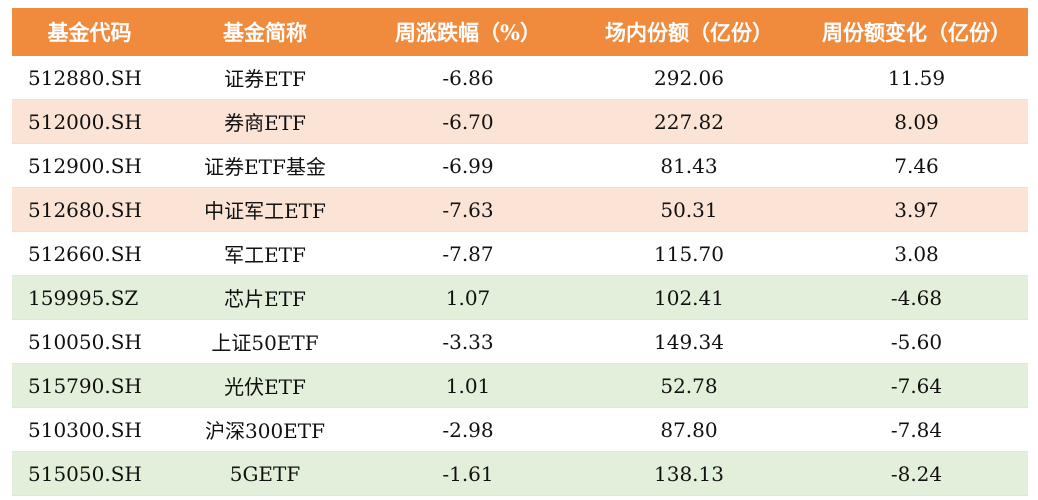 This screenshot has height=500, width=1038. I want to click on cell-shares: 227.82, so click(689, 121).